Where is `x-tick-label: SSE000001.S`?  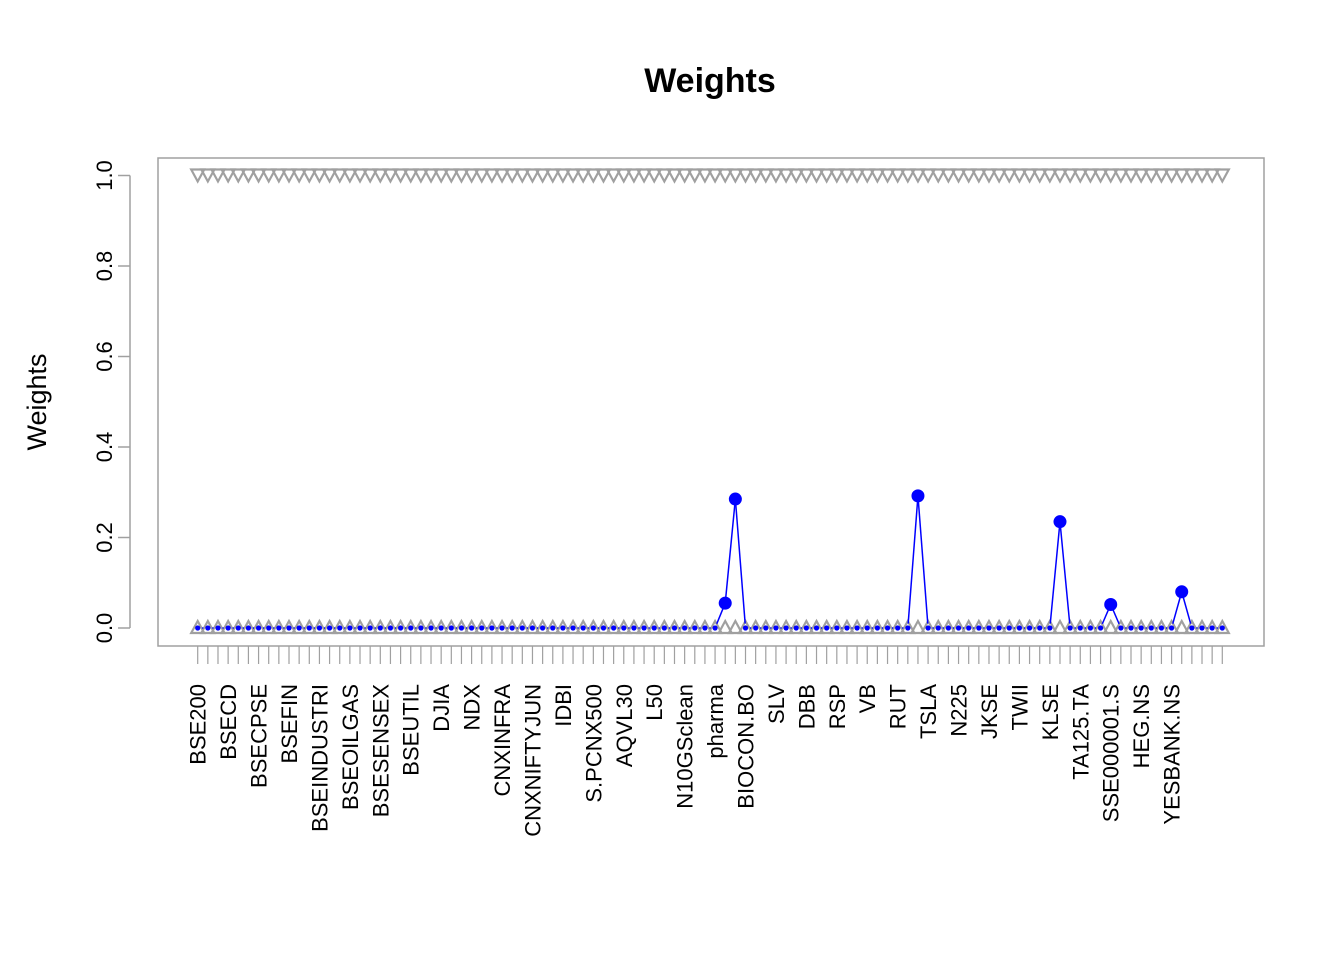 x-tick-label: SSE000001.S is located at coordinates (1111, 753).